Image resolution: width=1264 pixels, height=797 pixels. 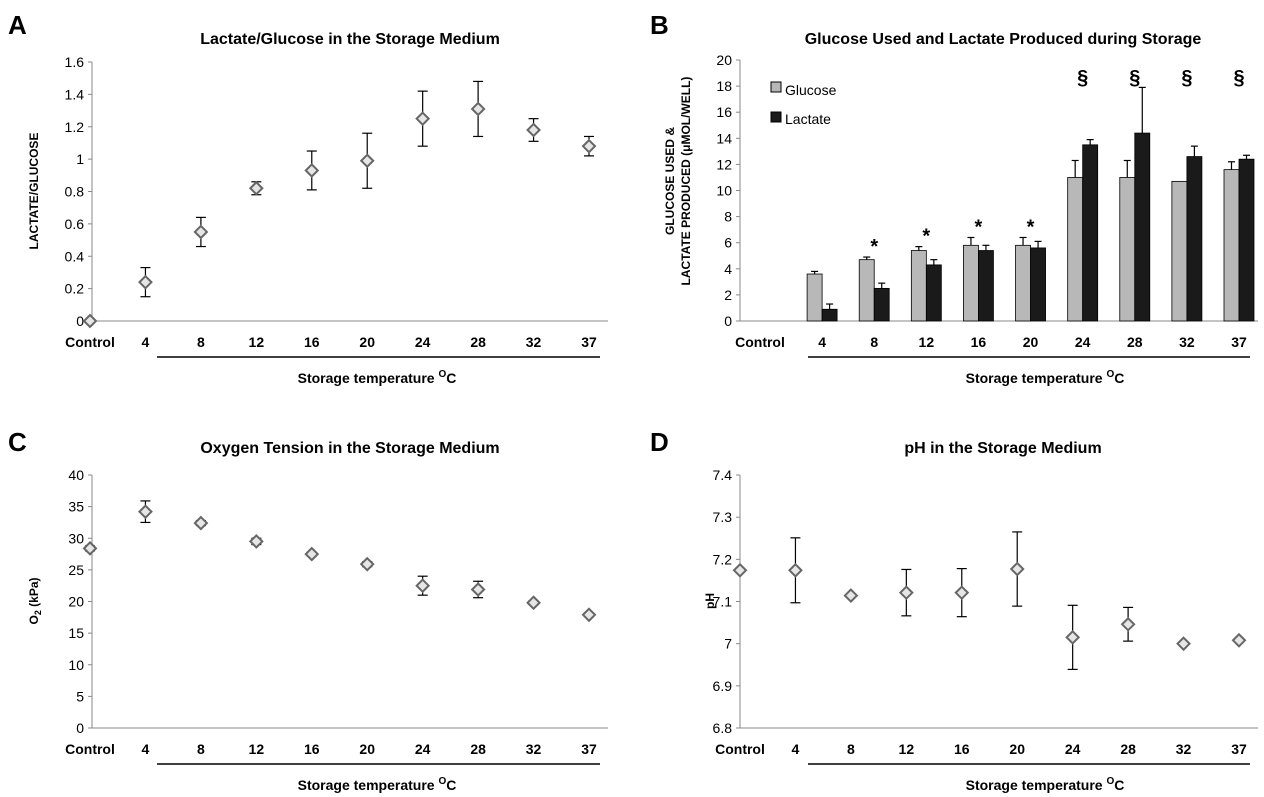 What do you see at coordinates (724, 86) in the screenshot?
I see `y-tick-label: 18` at bounding box center [724, 86].